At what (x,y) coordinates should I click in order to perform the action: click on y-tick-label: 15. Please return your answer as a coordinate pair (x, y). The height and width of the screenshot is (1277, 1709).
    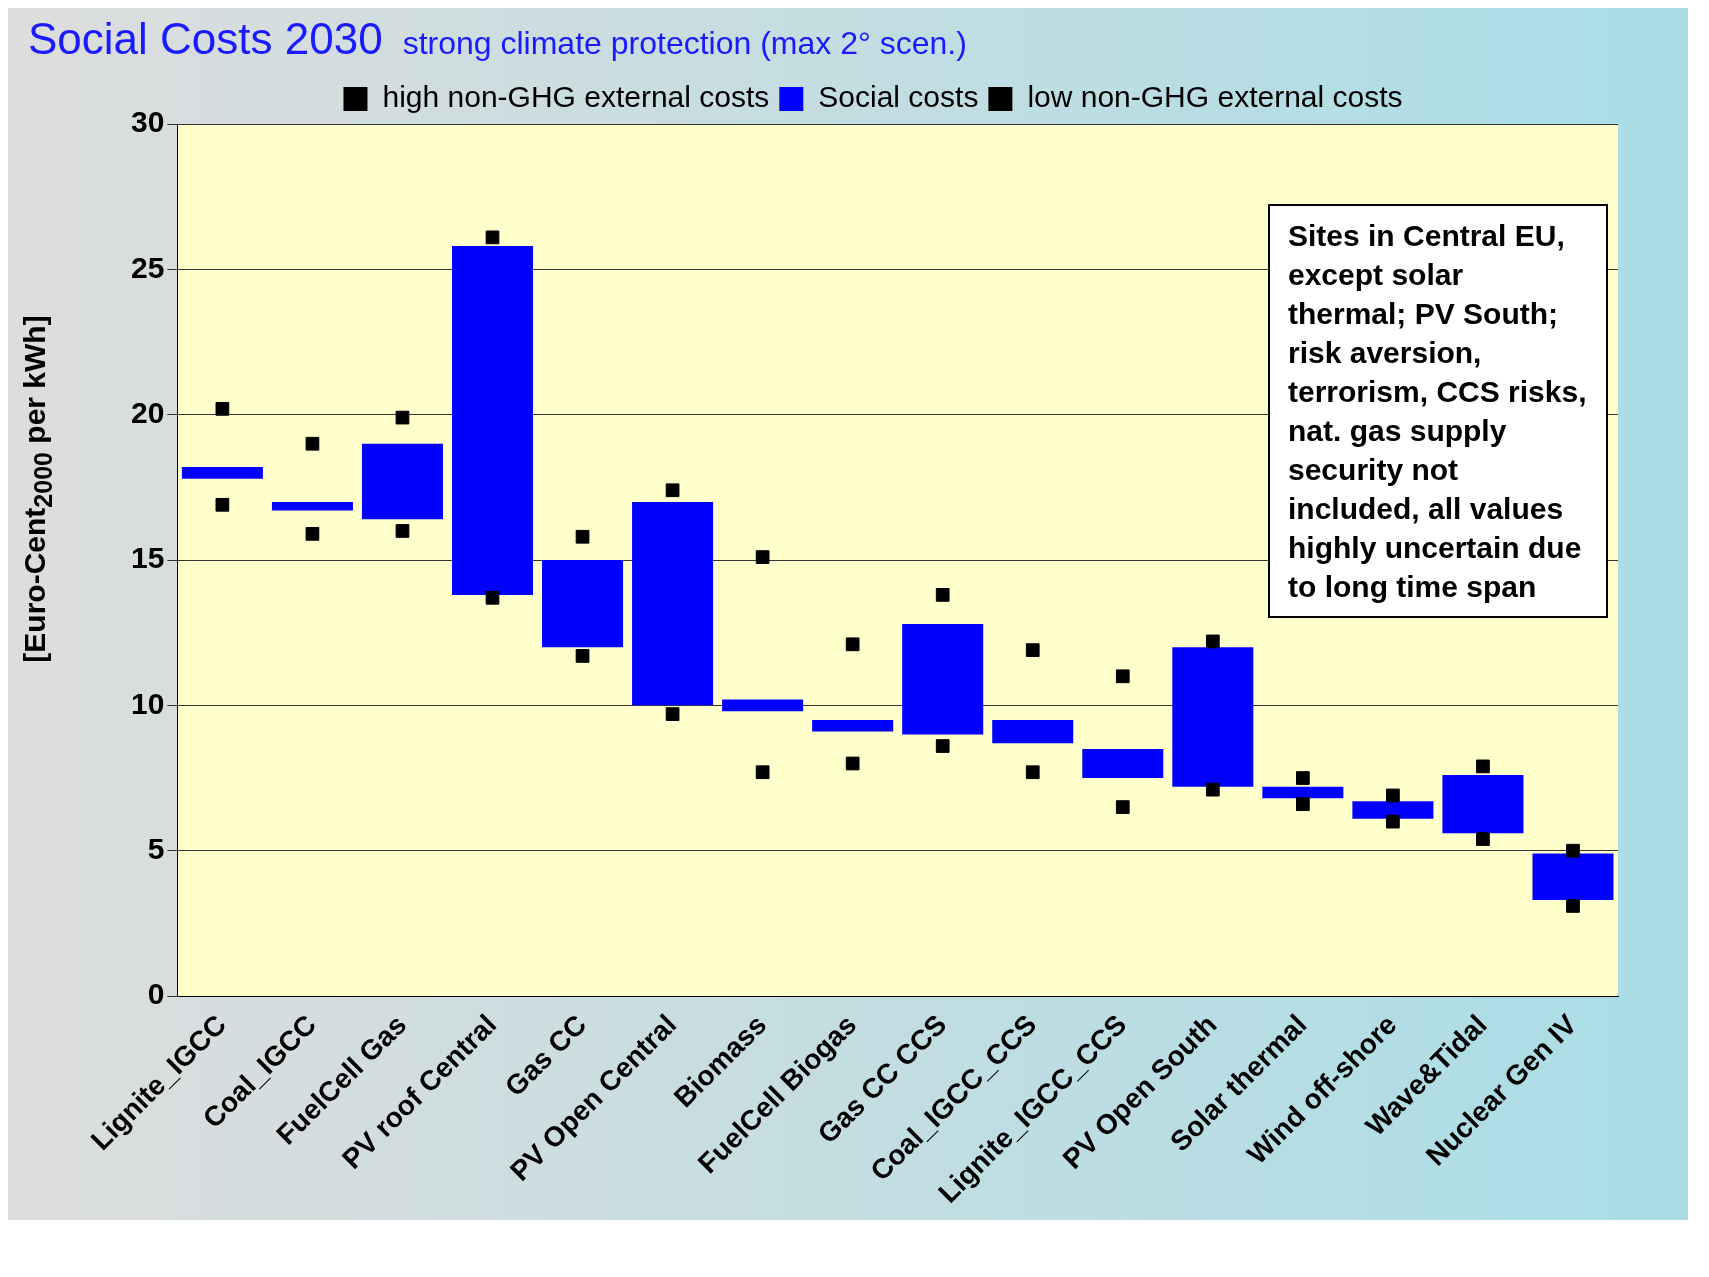
    Looking at the image, I should click on (147, 558).